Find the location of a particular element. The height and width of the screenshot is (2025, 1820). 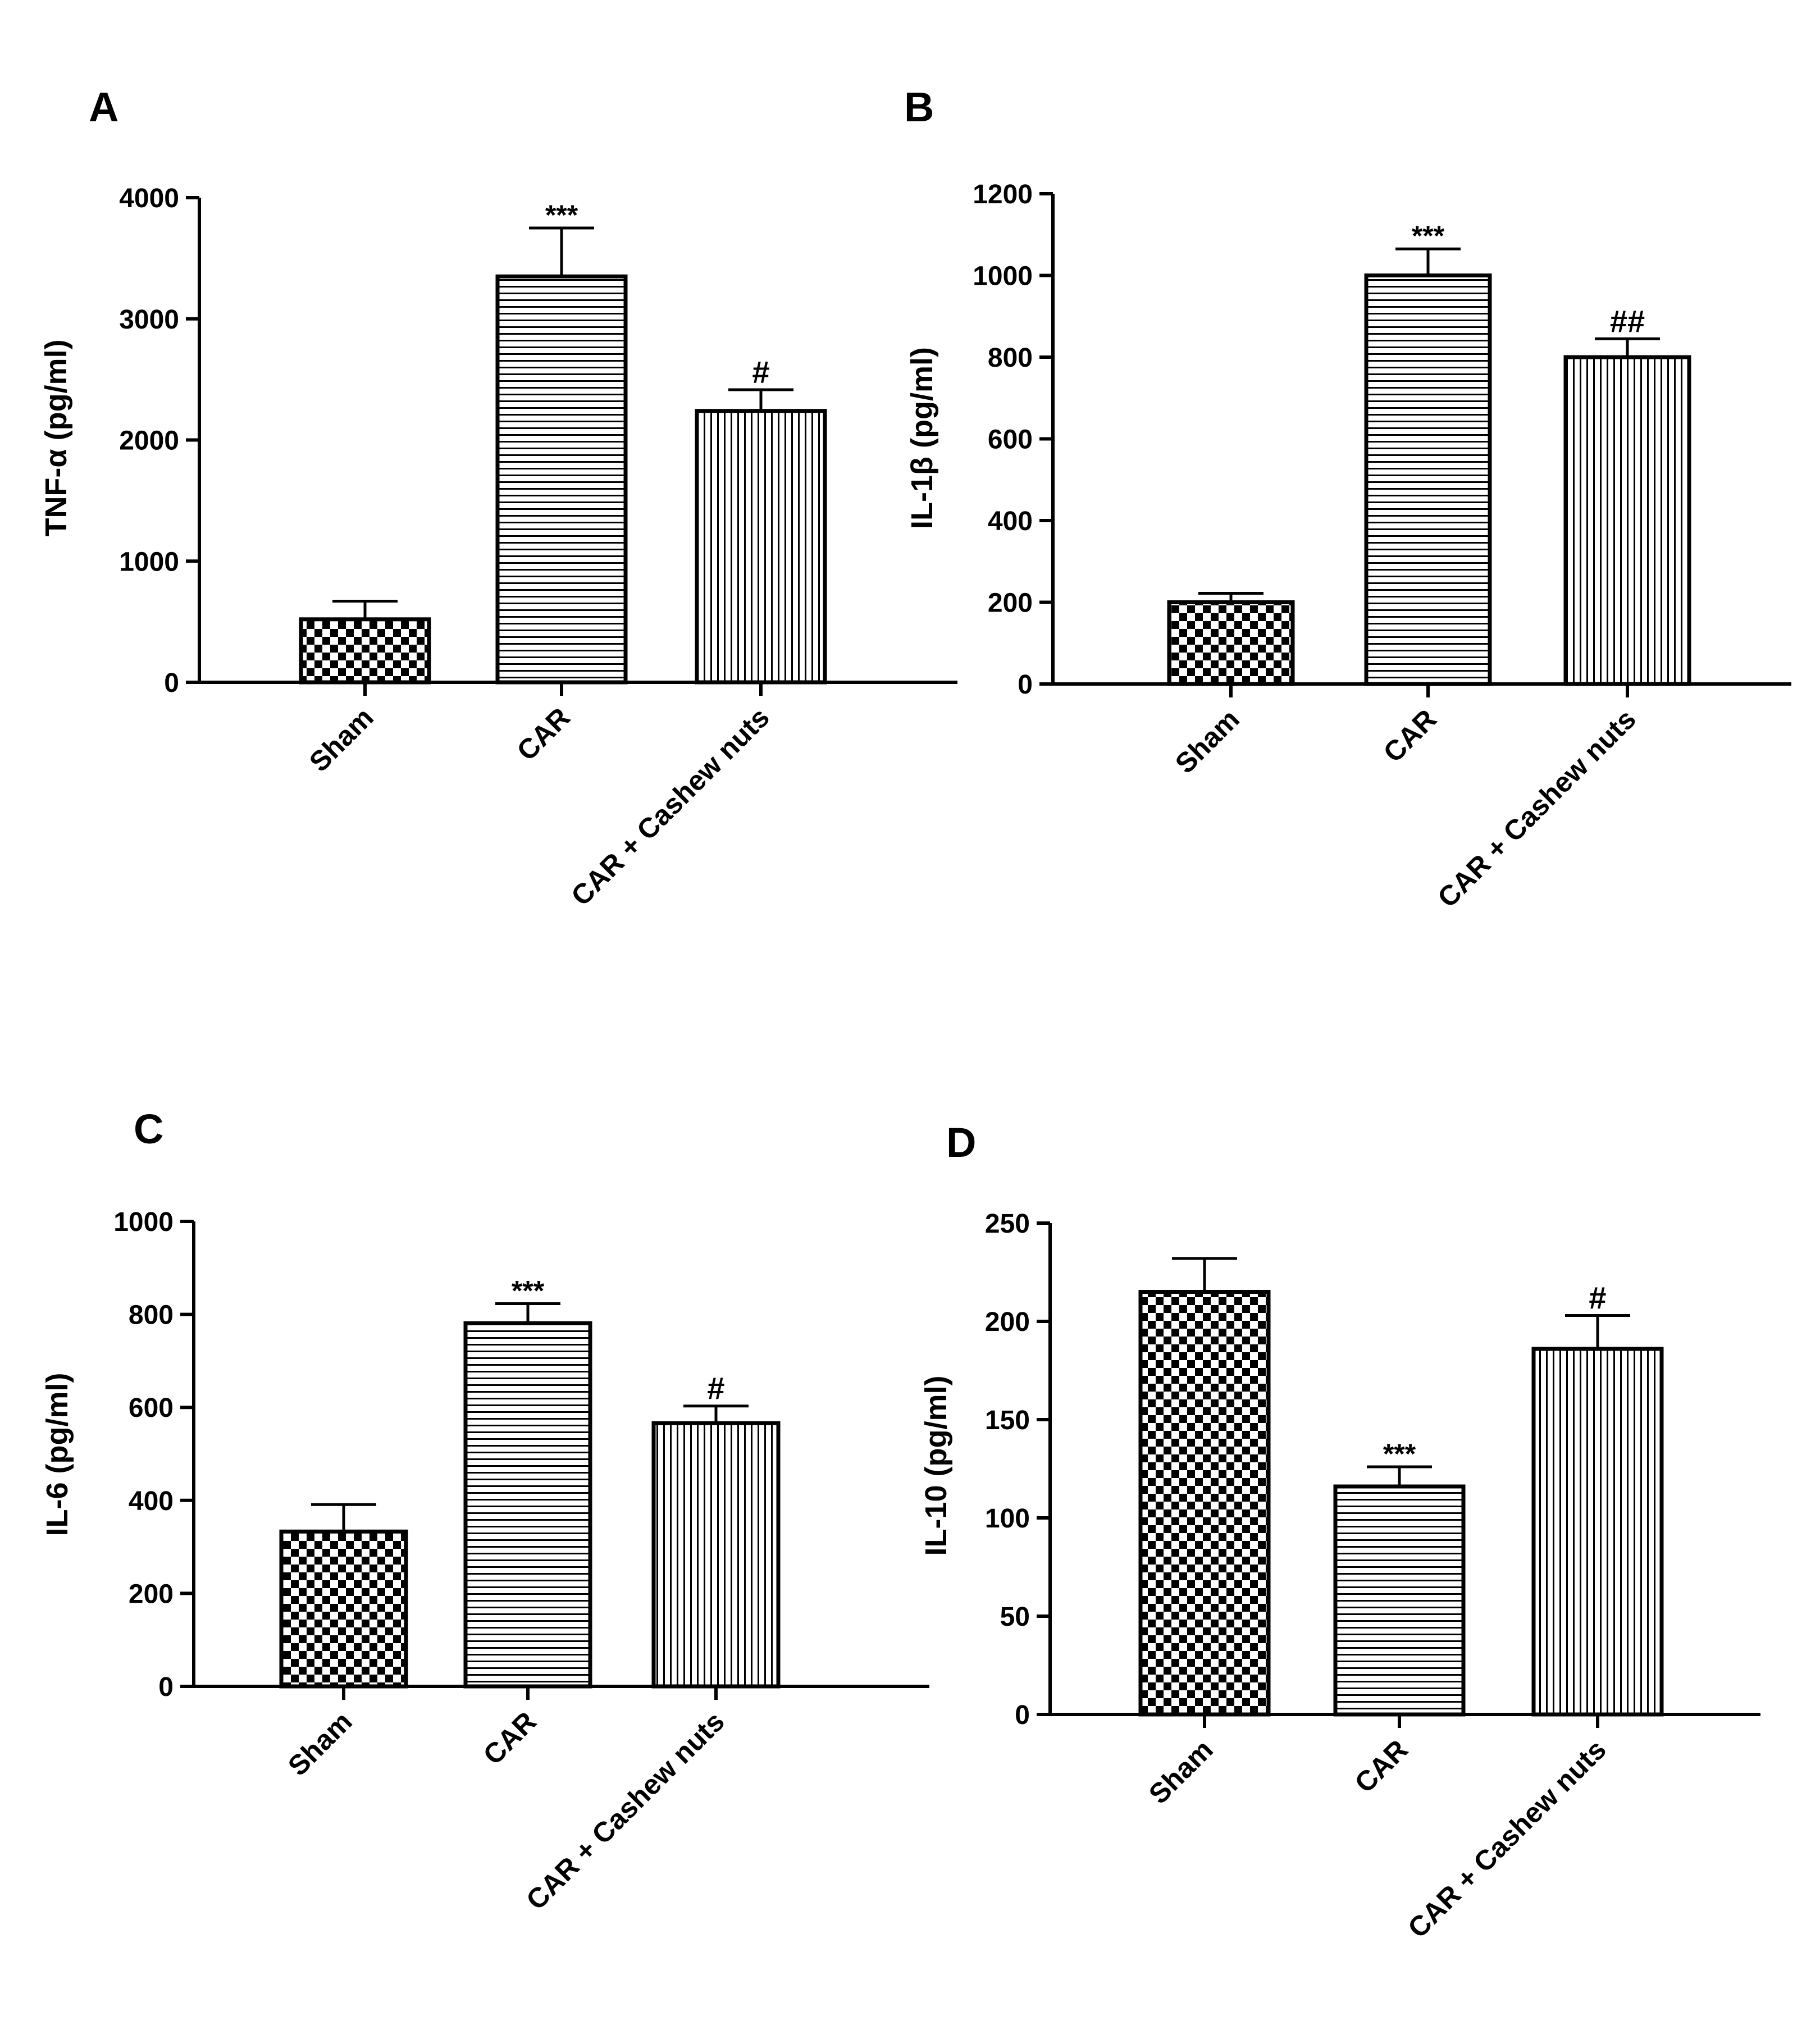

category-label-a-0: Sham is located at coordinates (341, 739).